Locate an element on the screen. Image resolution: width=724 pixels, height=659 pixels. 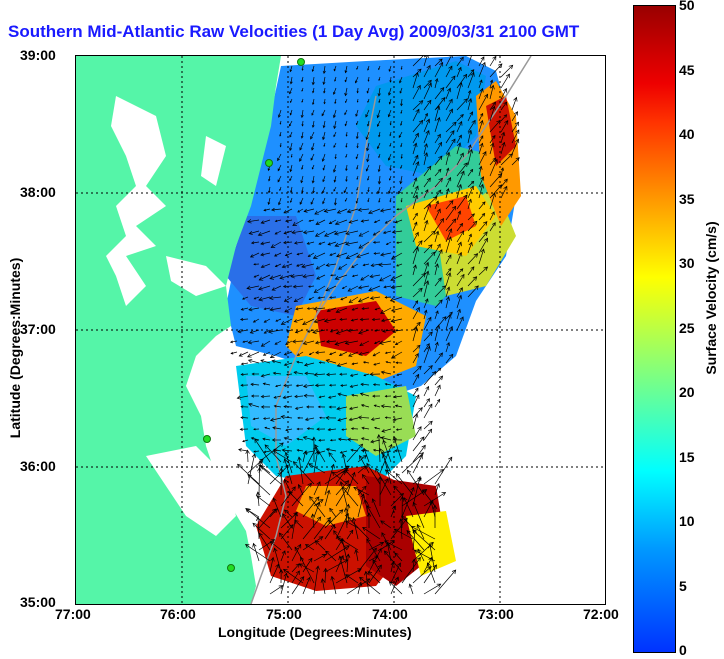
y-tick-label: 37:00 is located at coordinates (38, 329).